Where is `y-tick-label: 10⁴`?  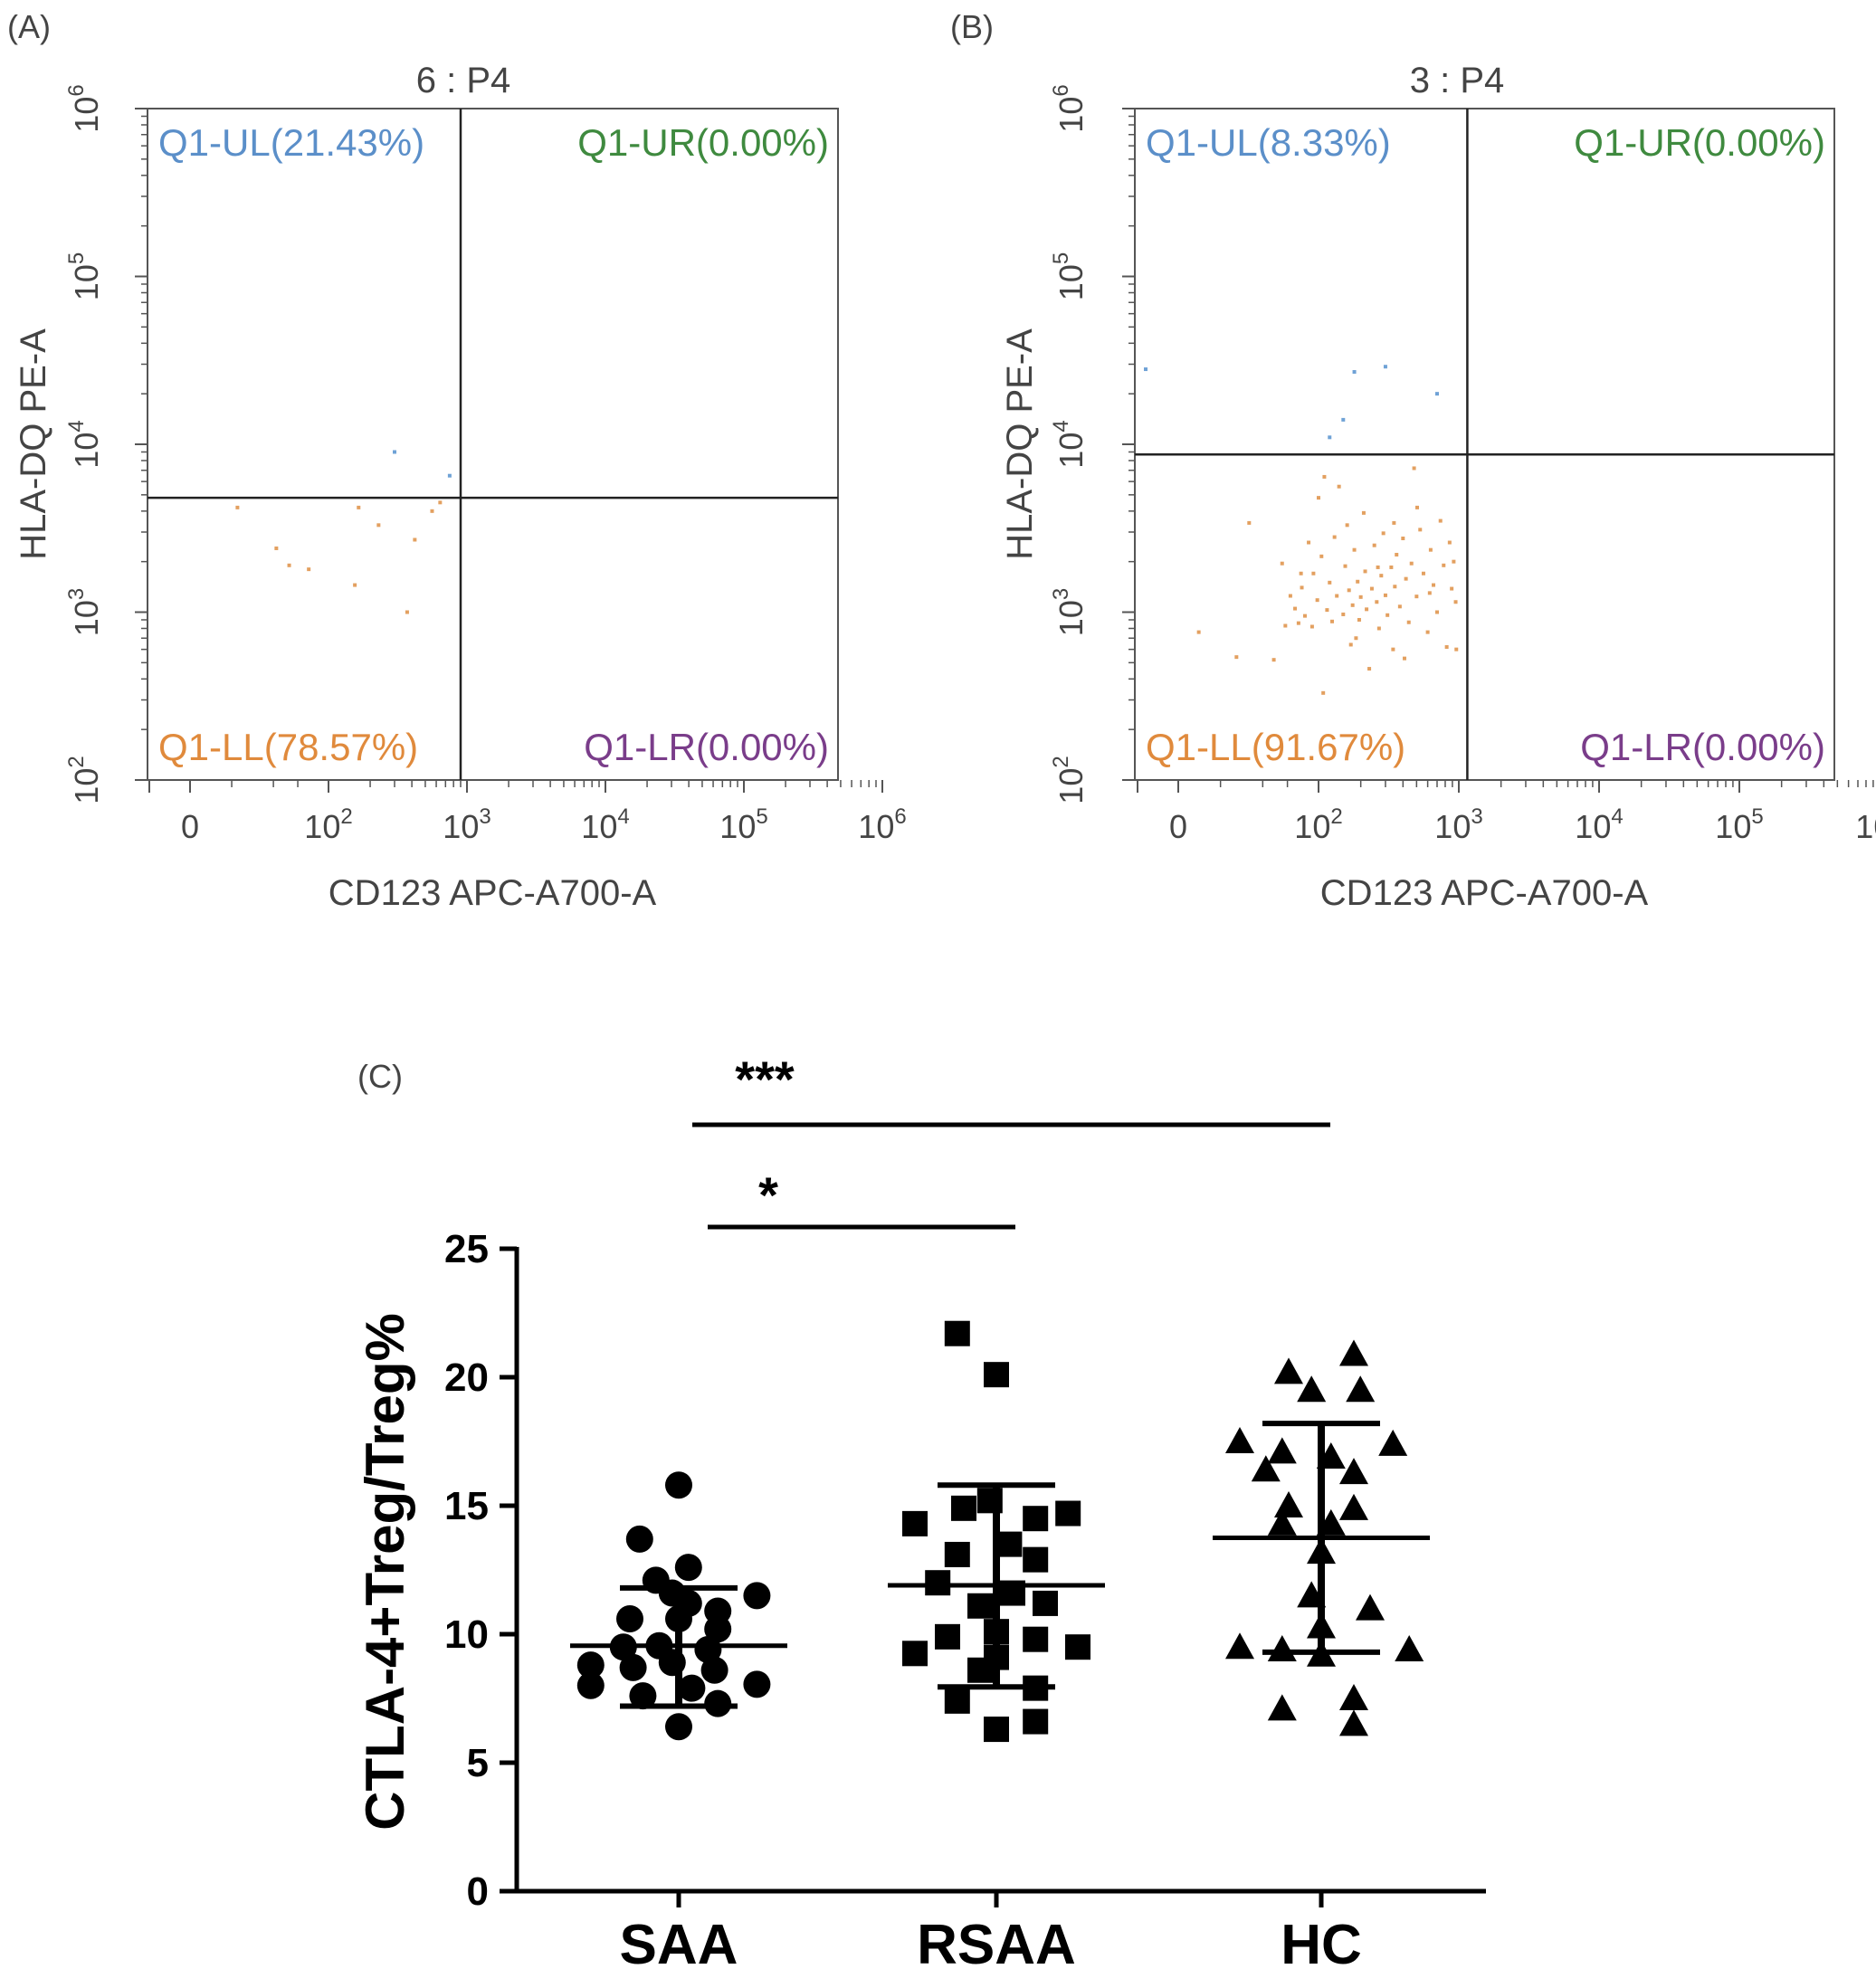 y-tick-label: 10⁴ is located at coordinates (84, 444).